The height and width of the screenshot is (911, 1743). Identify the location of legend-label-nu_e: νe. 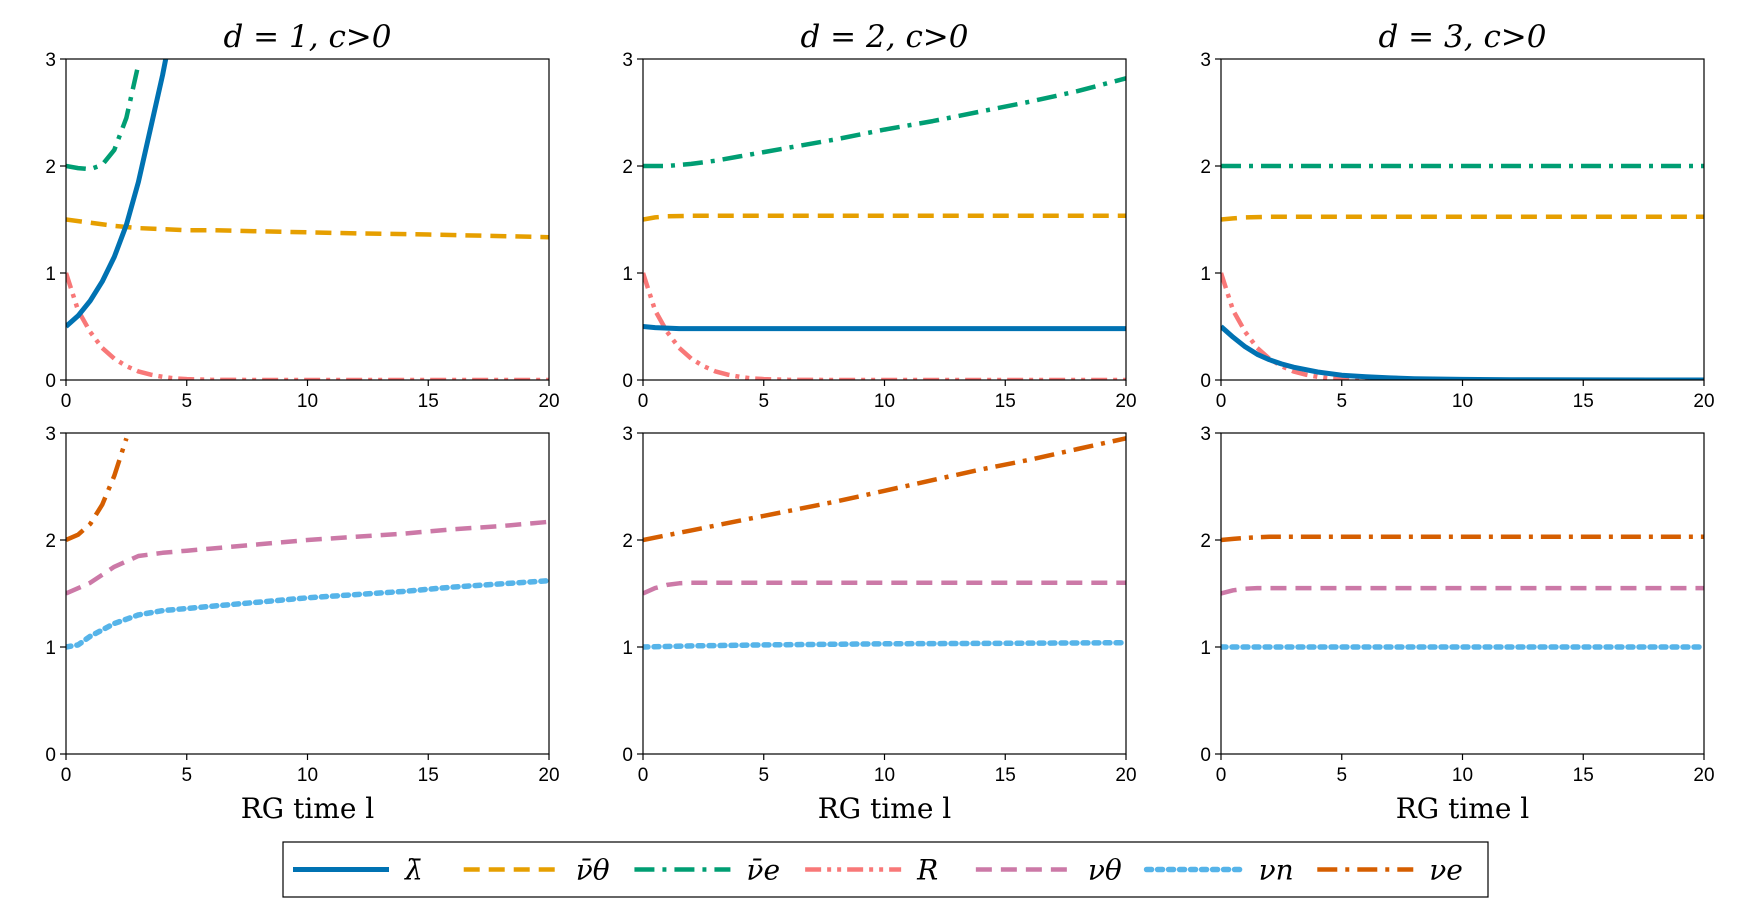
(1446, 870).